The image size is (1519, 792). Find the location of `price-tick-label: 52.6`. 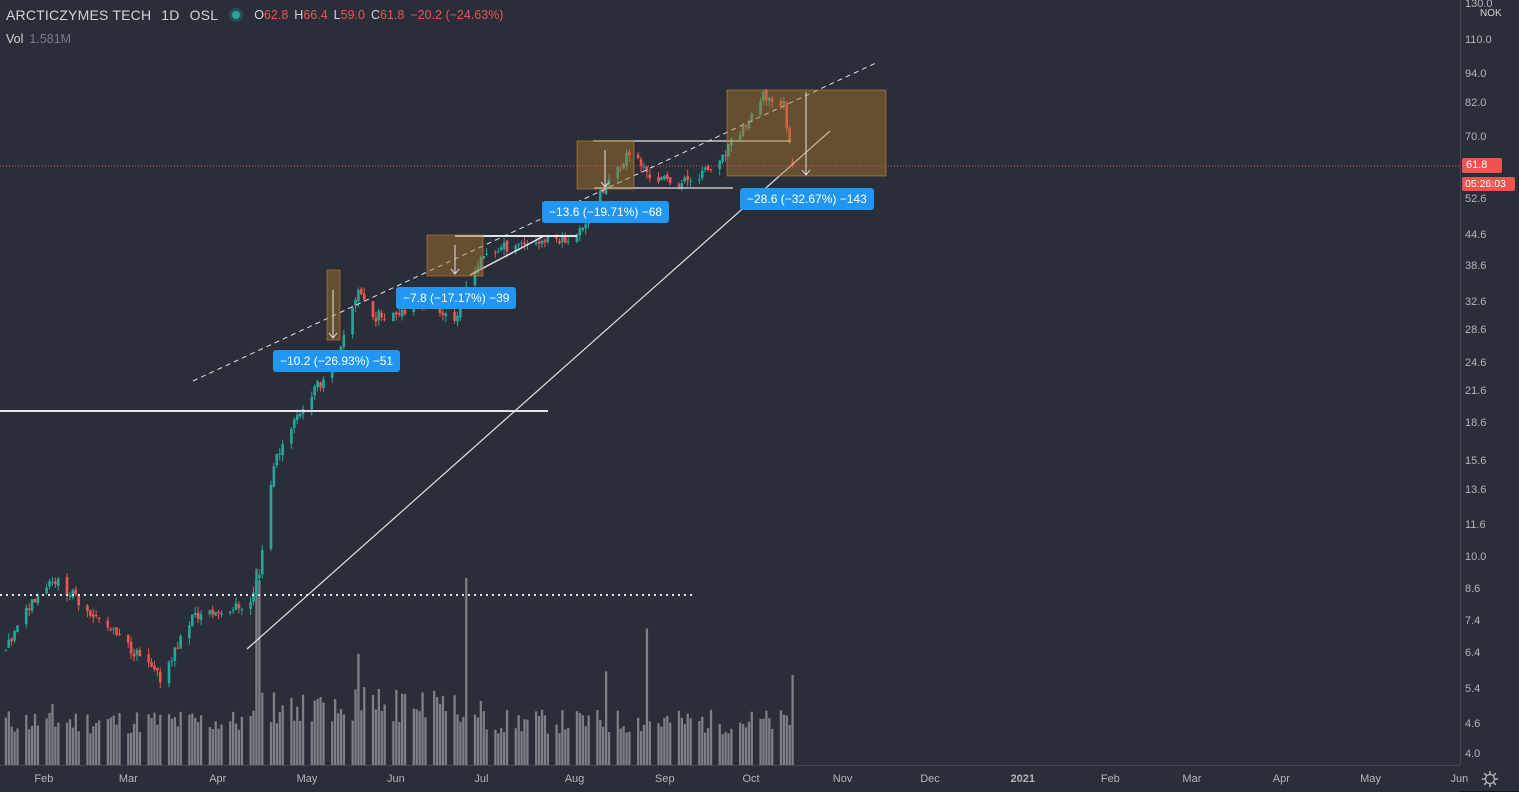

price-tick-label: 52.6 is located at coordinates (1476, 199).